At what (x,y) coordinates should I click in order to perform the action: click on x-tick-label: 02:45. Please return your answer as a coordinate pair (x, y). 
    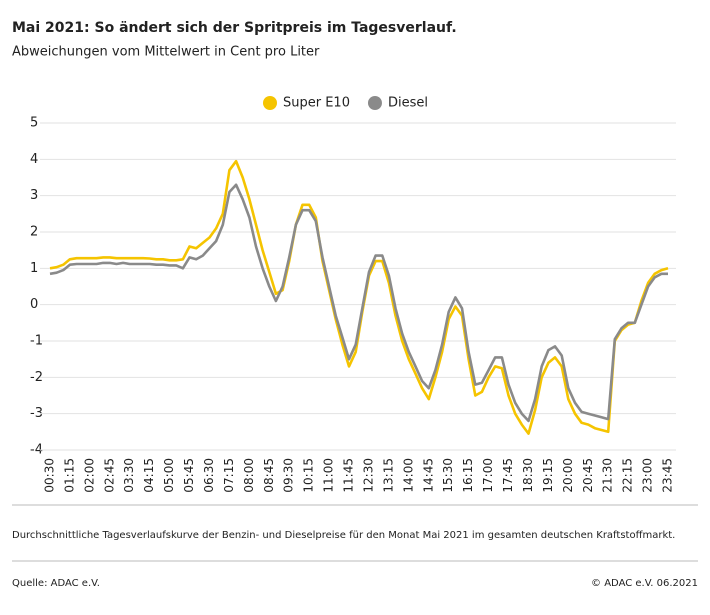
    Looking at the image, I should click on (109, 475).